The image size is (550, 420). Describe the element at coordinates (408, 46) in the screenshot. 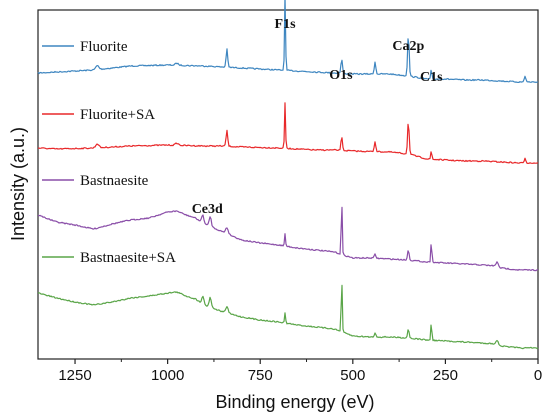

I see `peak-label-ca2p: Ca2p` at that location.